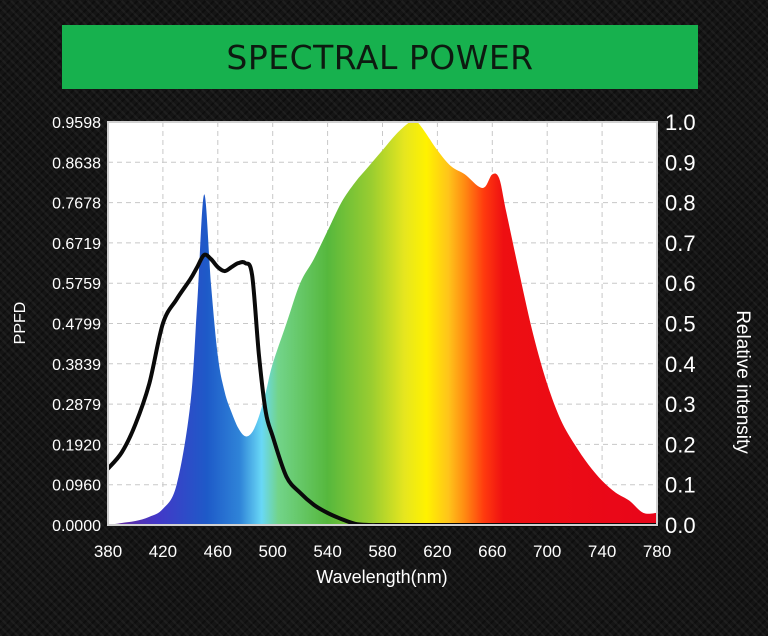 This screenshot has height=636, width=768. What do you see at coordinates (76, 445) in the screenshot?
I see `y-left-tick-label: 0.1920` at bounding box center [76, 445].